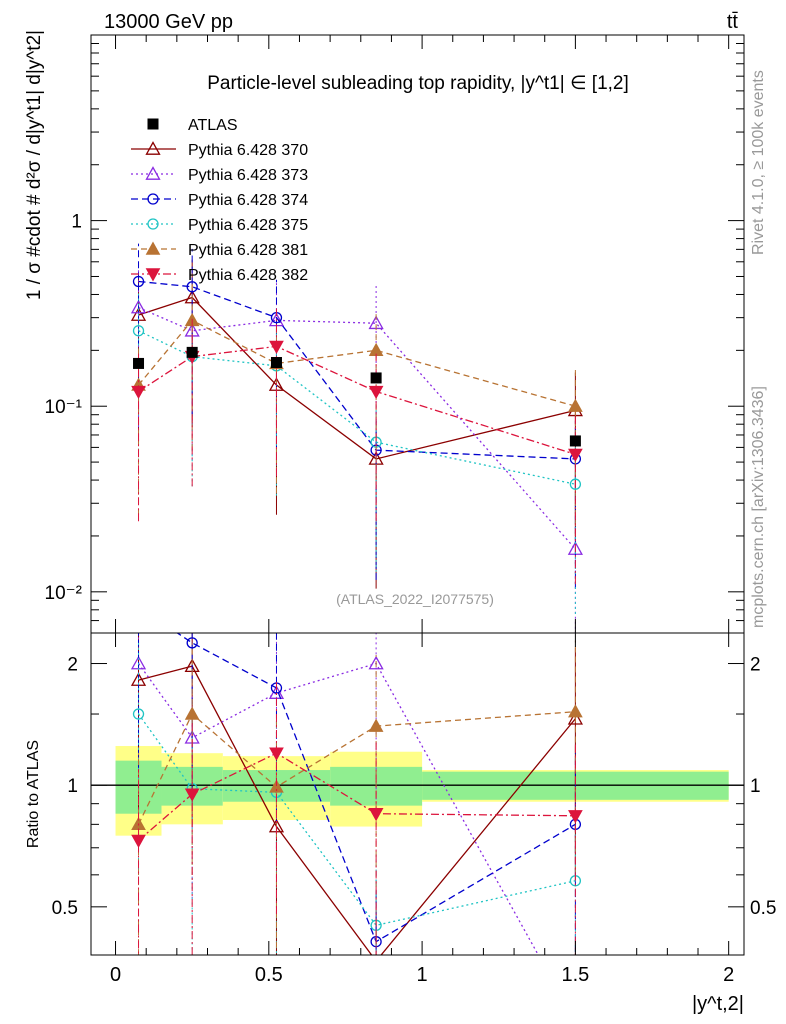 The height and width of the screenshot is (1024, 786). Describe the element at coordinates (33, 794) in the screenshot. I see `y-axis-label-ratio: Ratio to ATLAS` at that location.